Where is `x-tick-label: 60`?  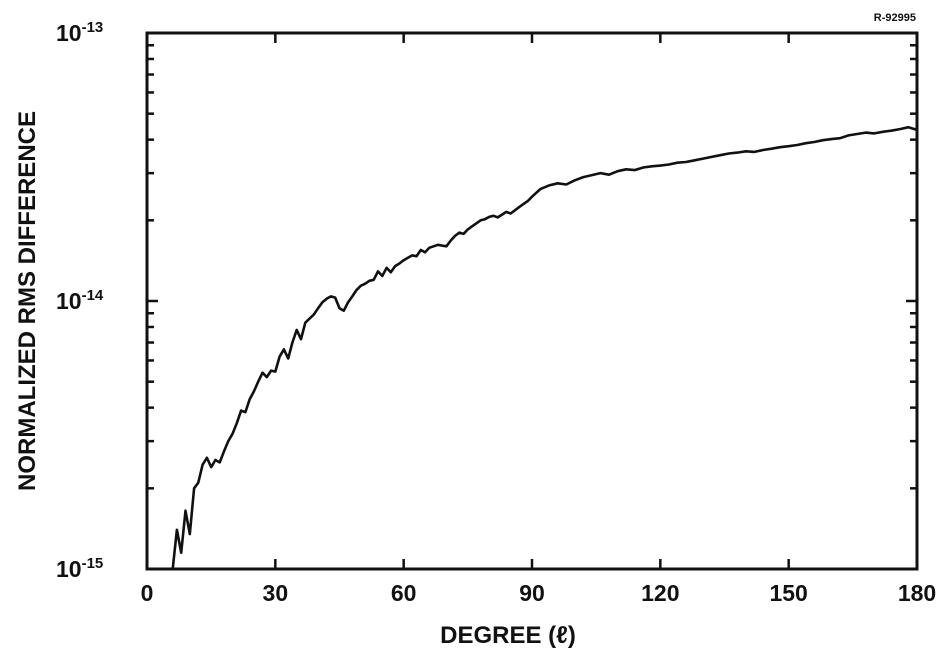
x-tick-label: 60 is located at coordinates (404, 593).